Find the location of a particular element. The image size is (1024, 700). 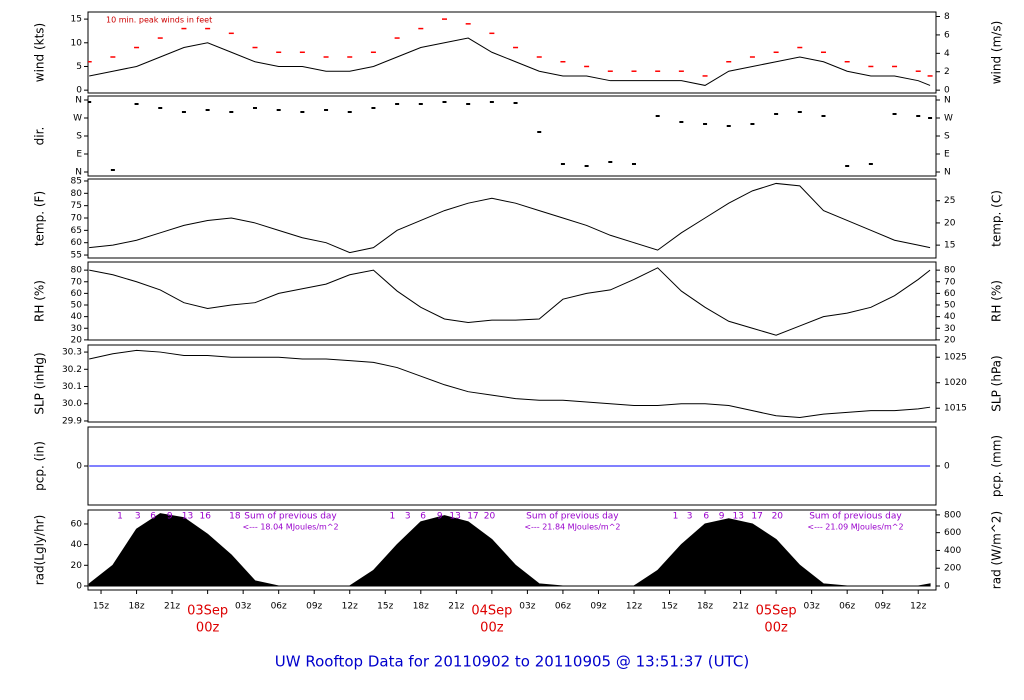

y2-tick-label: 15 is located at coordinates (949, 246).